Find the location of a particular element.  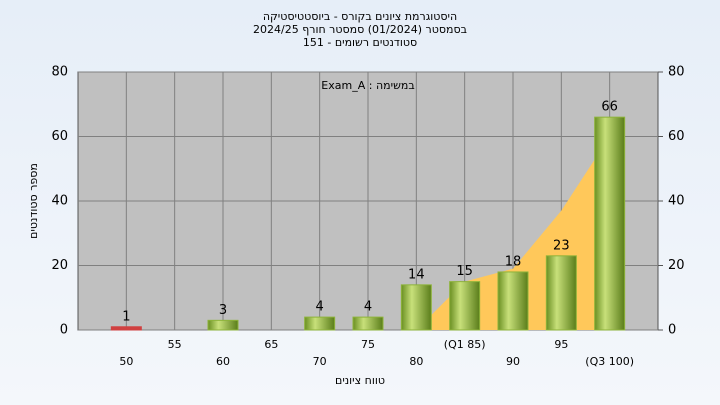

y-tick-label: 80 is located at coordinates (59, 72).